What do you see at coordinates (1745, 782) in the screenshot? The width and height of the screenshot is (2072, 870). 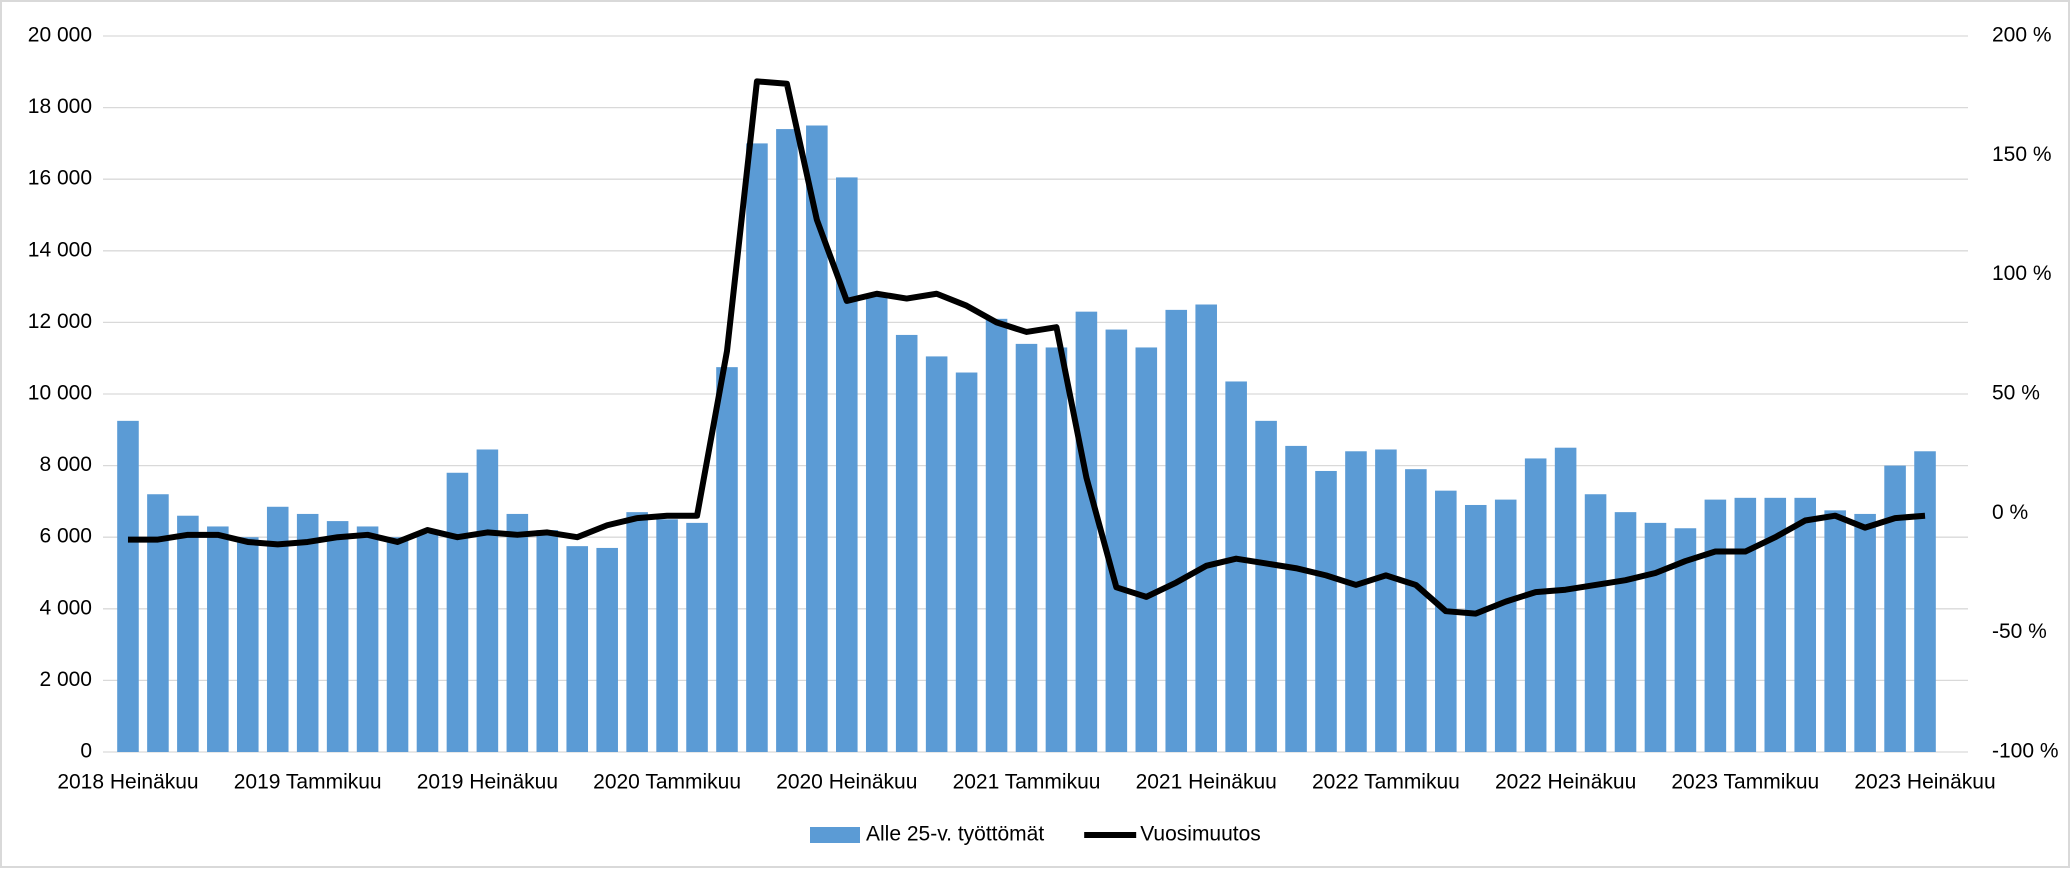 I see `x-tick-label: 2023 Tammikuu` at bounding box center [1745, 782].